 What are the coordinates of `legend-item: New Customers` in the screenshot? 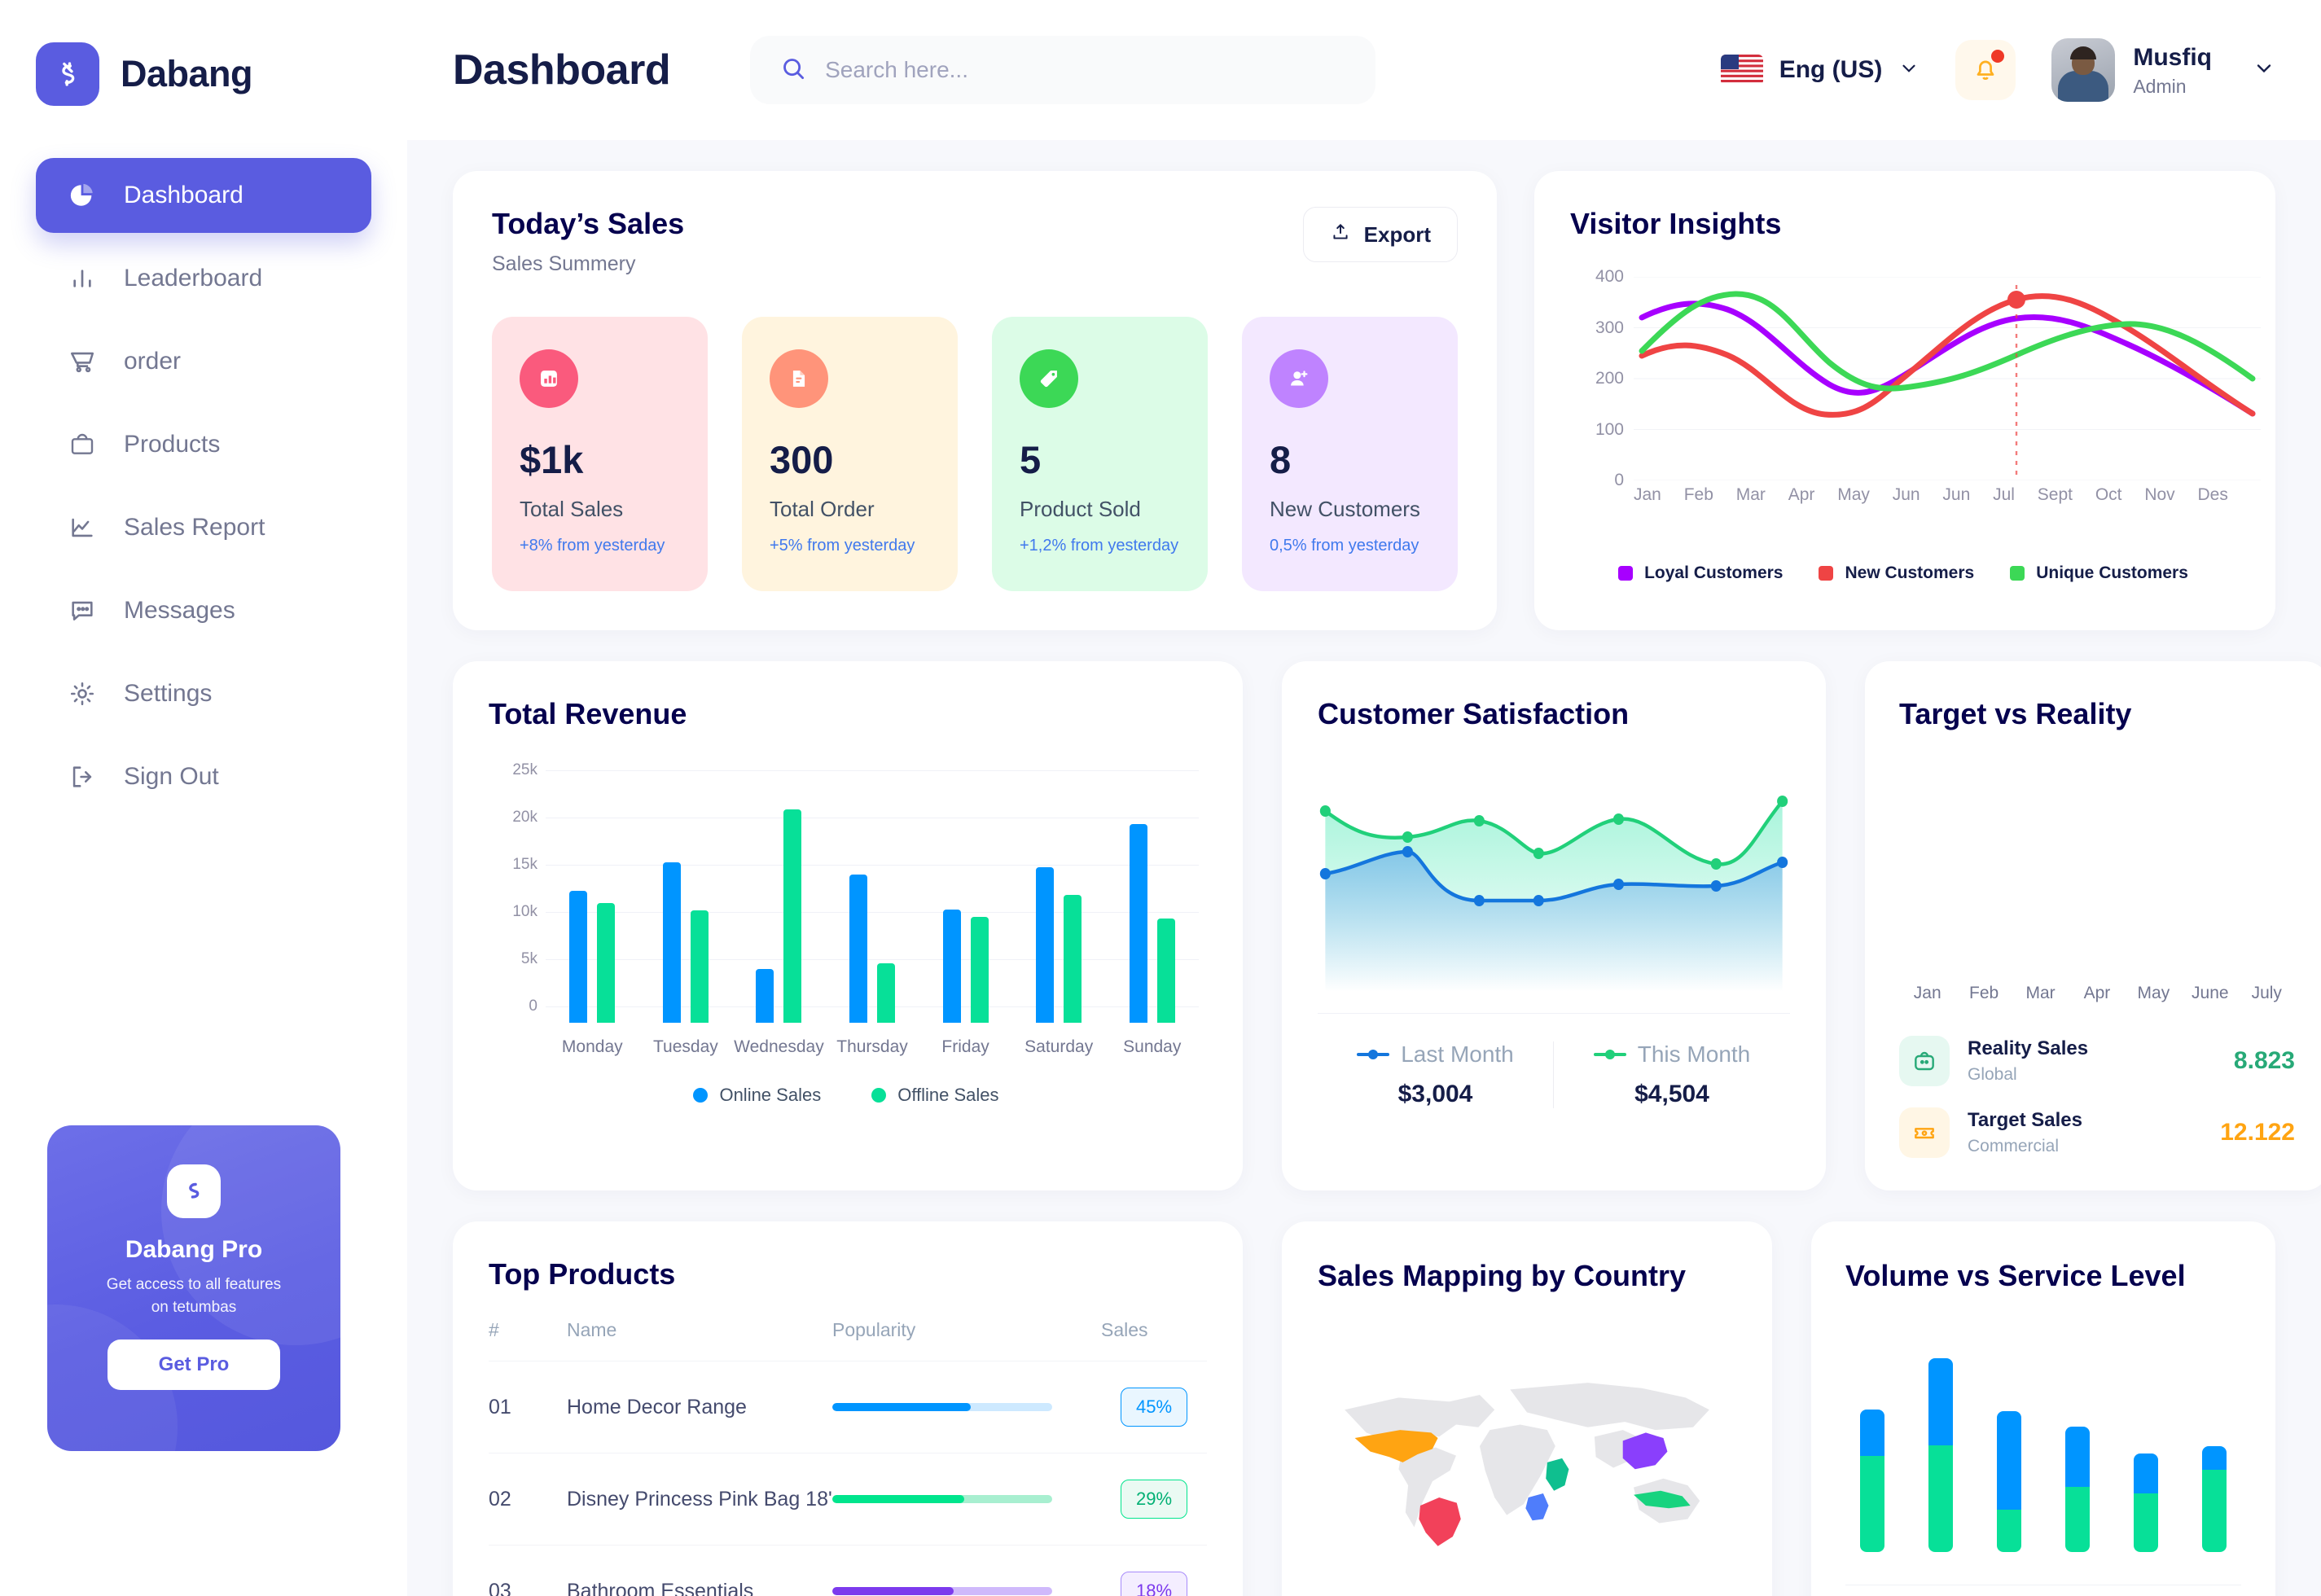 It's located at (1896, 573).